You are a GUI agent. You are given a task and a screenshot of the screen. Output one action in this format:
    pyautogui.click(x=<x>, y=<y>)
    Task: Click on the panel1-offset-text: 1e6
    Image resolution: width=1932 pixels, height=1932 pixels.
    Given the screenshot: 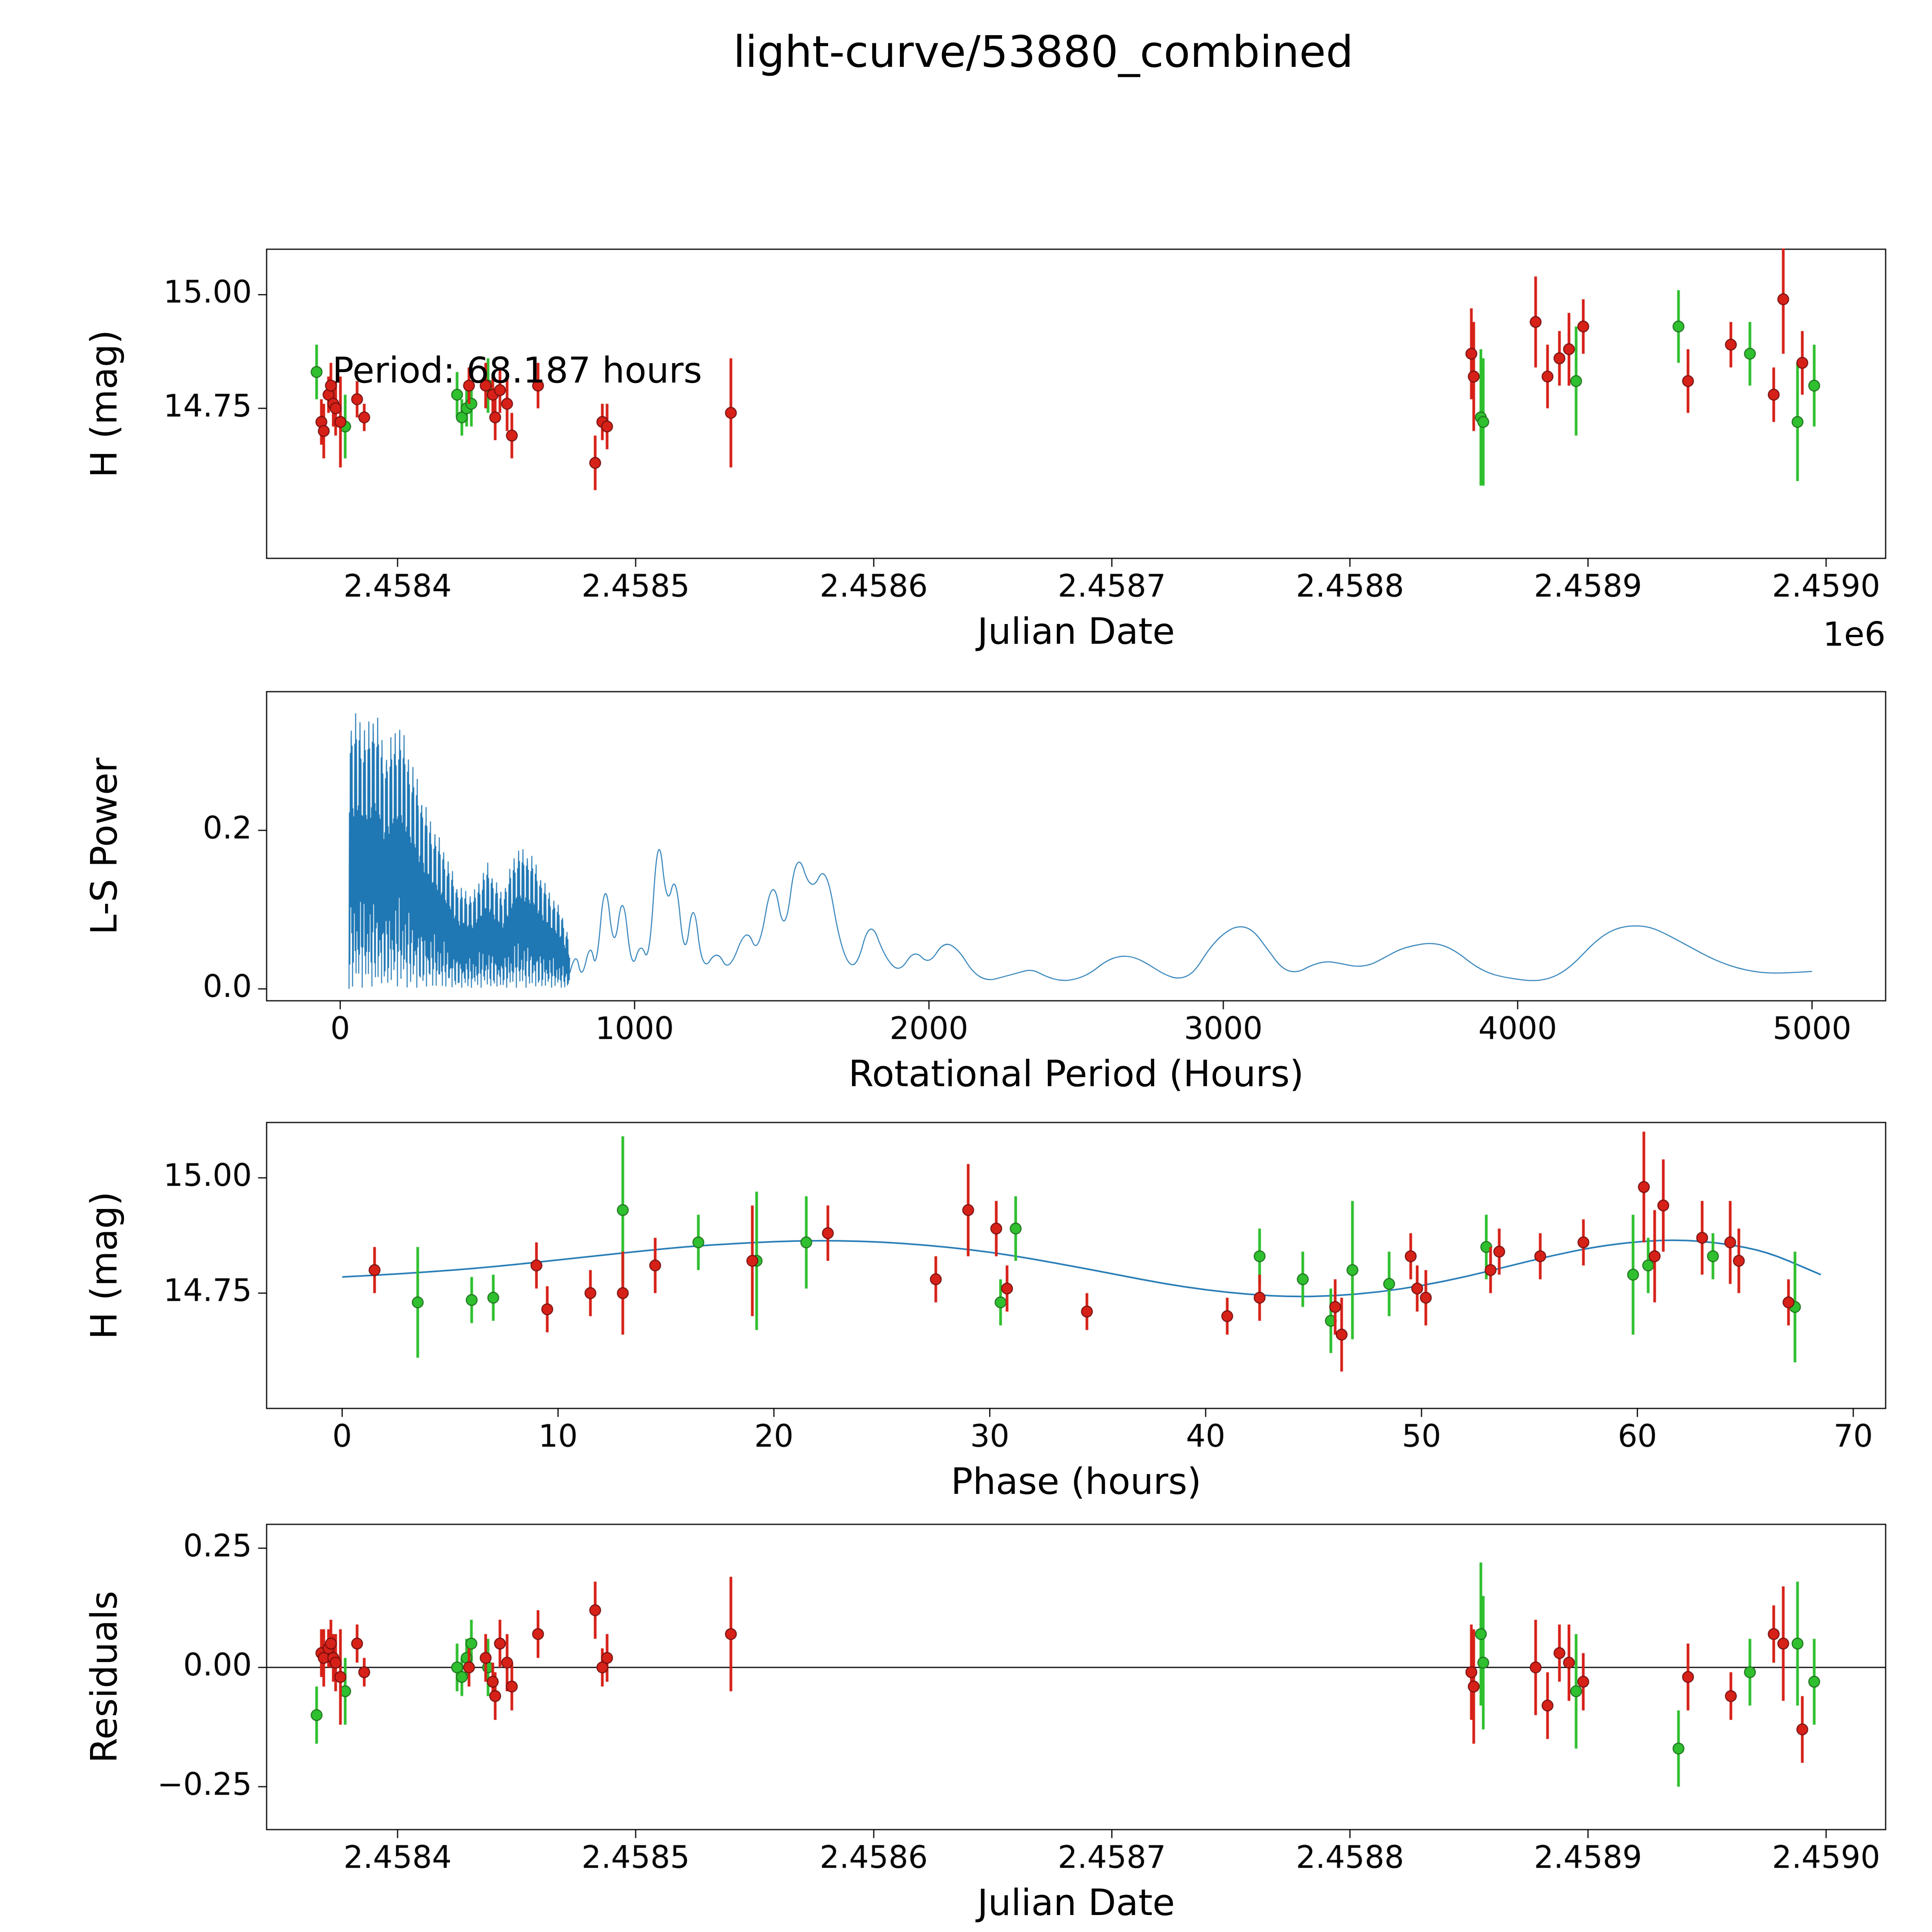 What is the action you would take?
    pyautogui.click(x=1855, y=635)
    